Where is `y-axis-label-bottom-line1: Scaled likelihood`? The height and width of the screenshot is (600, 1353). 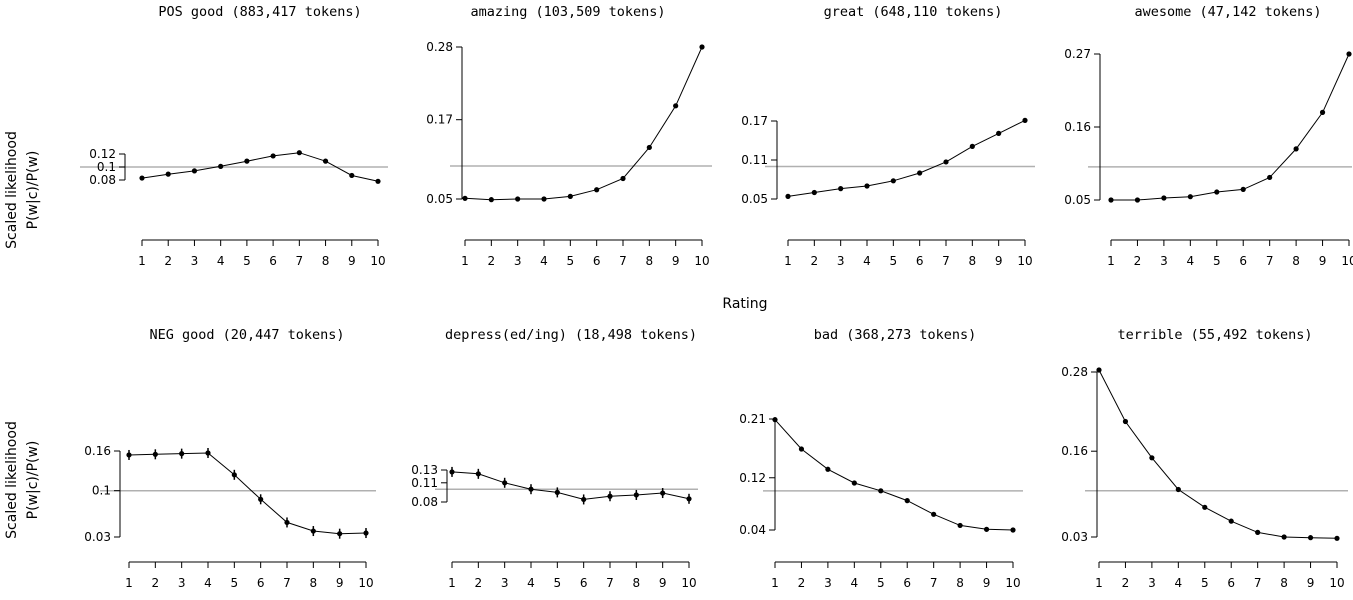 y-axis-label-bottom-line1: Scaled likelihood is located at coordinates (12, 480).